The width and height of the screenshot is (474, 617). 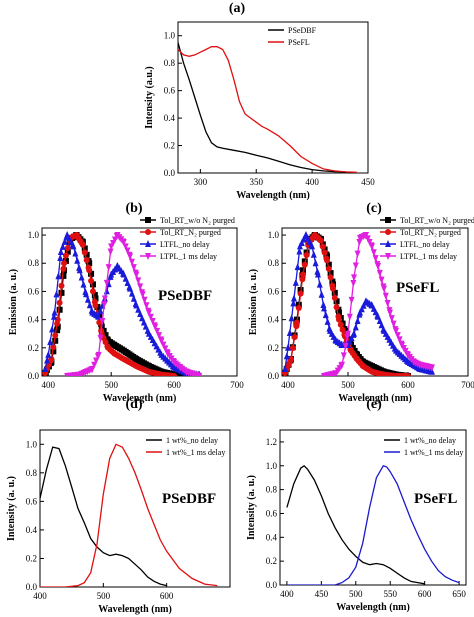 What do you see at coordinates (190, 232) in the screenshot?
I see `legend-label: Tol_RT_N₂ purged` at bounding box center [190, 232].